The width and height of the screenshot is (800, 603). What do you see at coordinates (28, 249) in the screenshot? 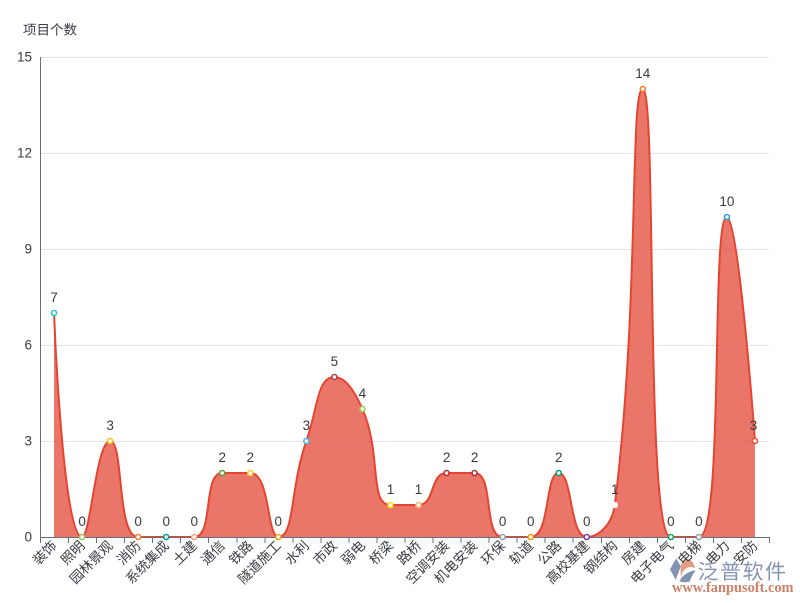
I see `svg-text: 9` at bounding box center [28, 249].